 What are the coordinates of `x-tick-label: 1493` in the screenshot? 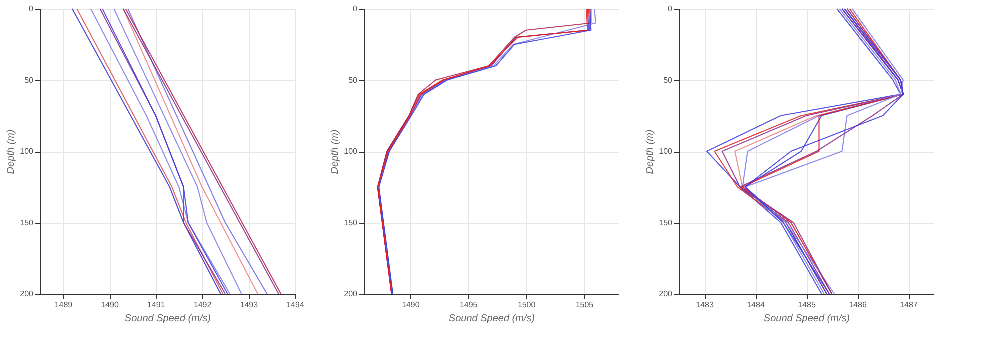 It's located at (249, 305).